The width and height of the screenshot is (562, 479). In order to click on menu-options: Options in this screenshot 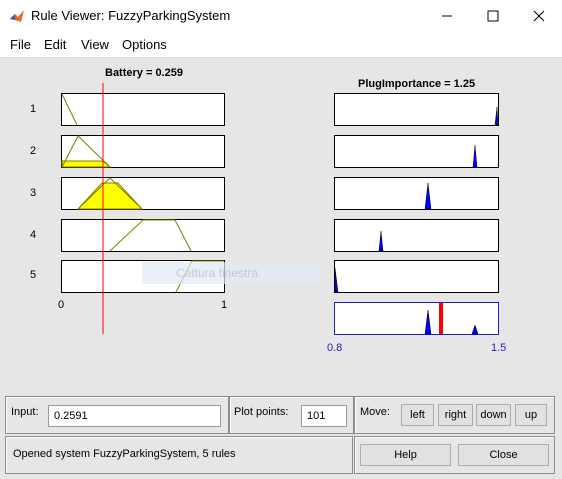, I will do `click(144, 44)`.